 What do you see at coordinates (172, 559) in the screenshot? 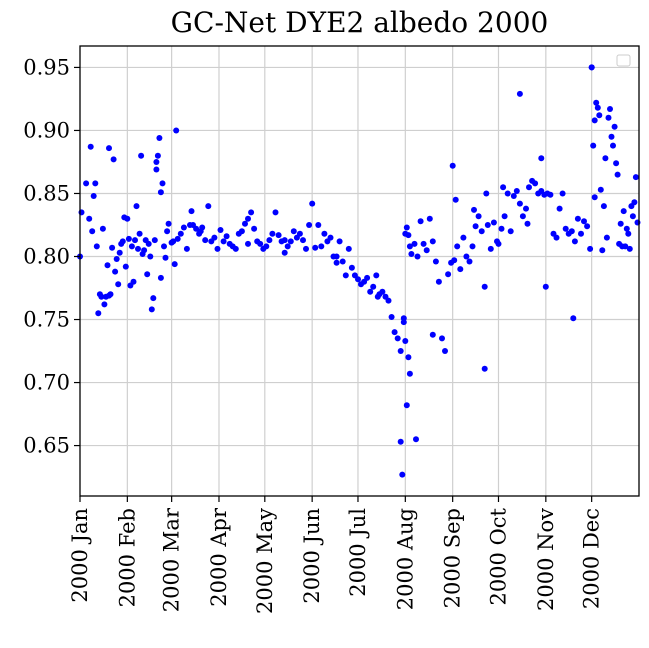
I see `x-tick-label: 2000 Mar` at bounding box center [172, 559].